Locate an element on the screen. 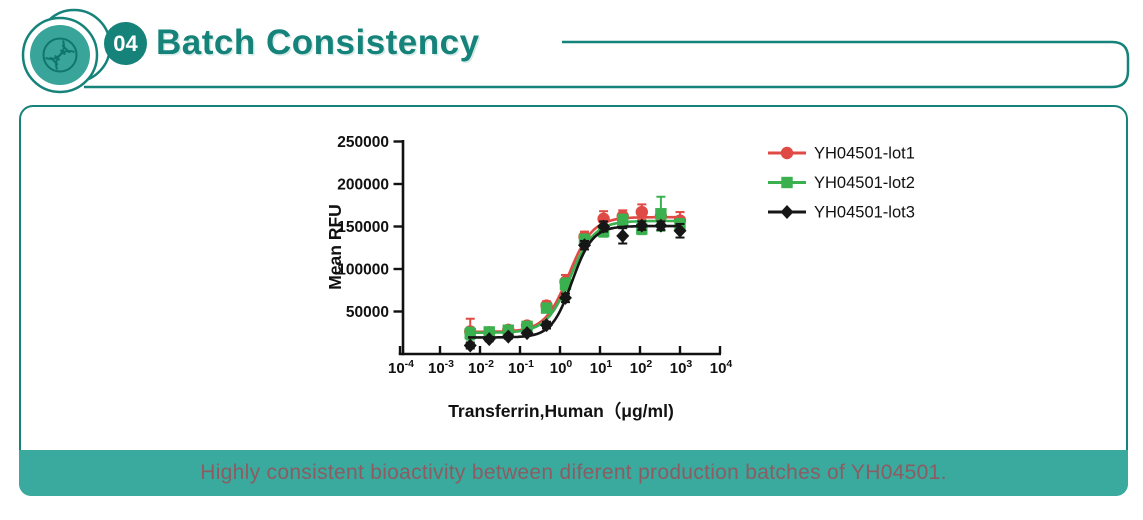 Image resolution: width=1143 pixels, height=520 pixels. brand-logo is located at coordinates (66, 51).